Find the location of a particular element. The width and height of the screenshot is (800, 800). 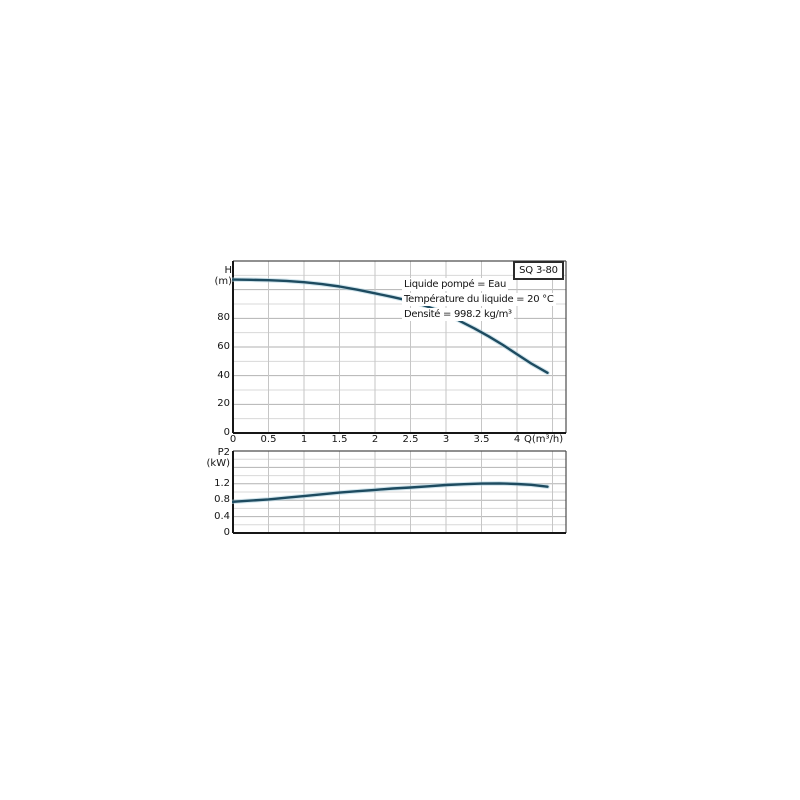

y-tick-label: 60 is located at coordinates (223, 346).